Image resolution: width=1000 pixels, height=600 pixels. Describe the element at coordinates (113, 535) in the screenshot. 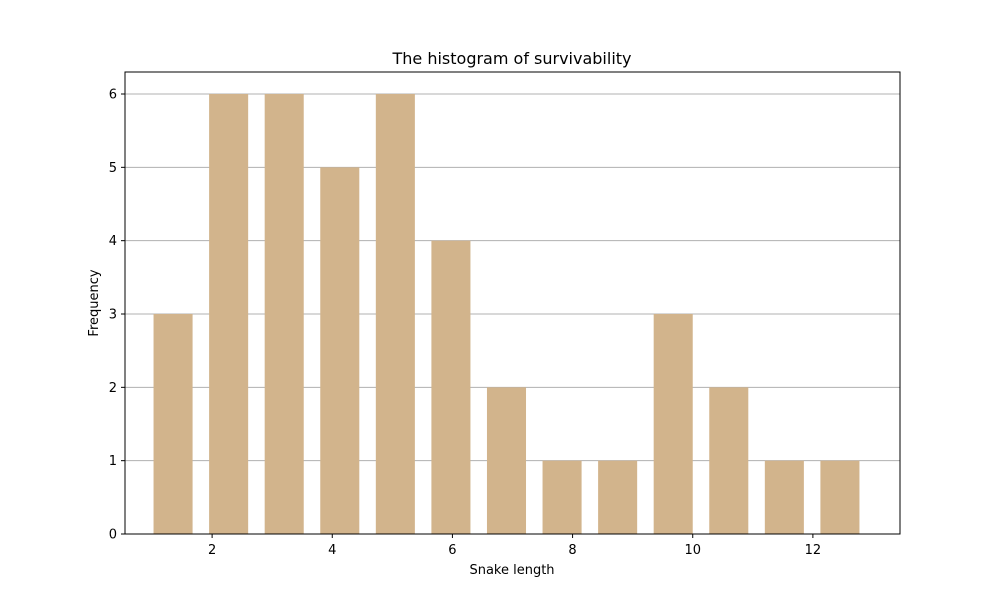

I see `y-tick-label: 0` at that location.